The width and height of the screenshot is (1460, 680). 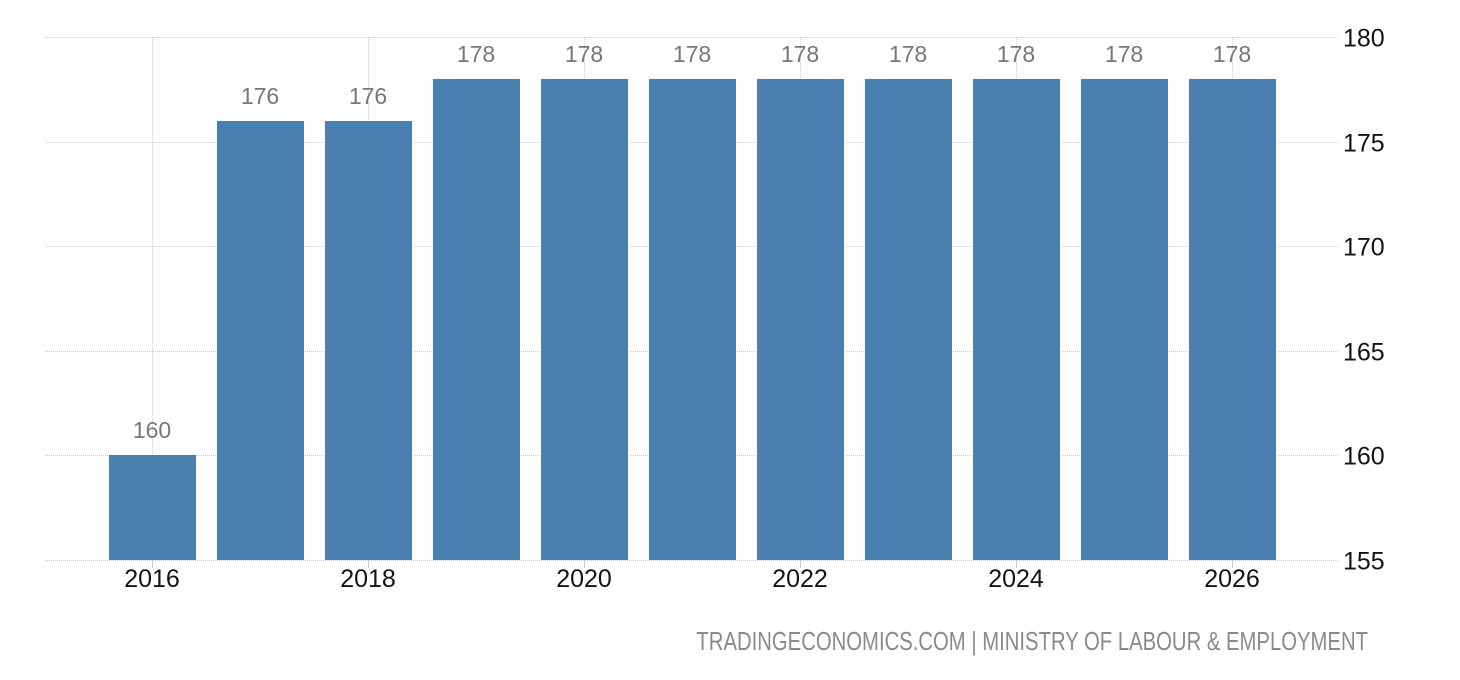 I want to click on bar-2017, so click(x=260, y=340).